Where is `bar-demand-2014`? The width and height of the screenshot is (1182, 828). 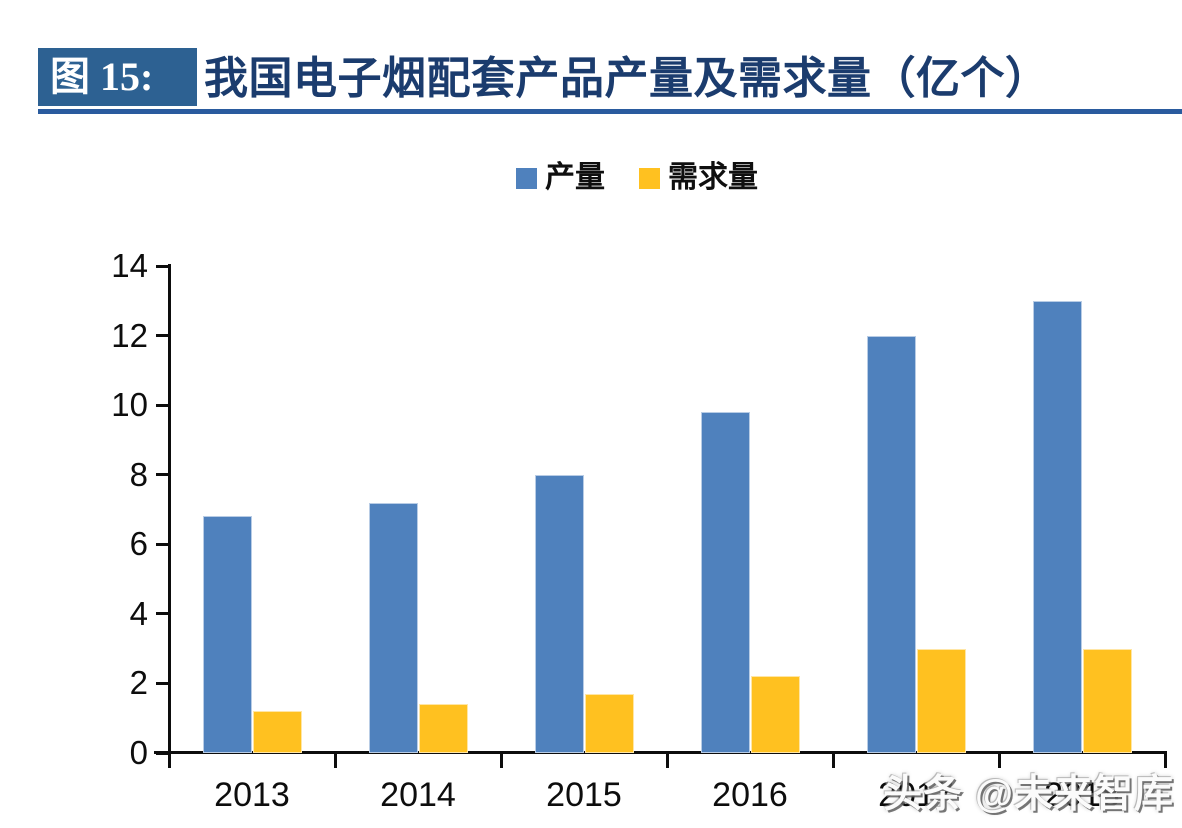
bar-demand-2014 is located at coordinates (443, 728).